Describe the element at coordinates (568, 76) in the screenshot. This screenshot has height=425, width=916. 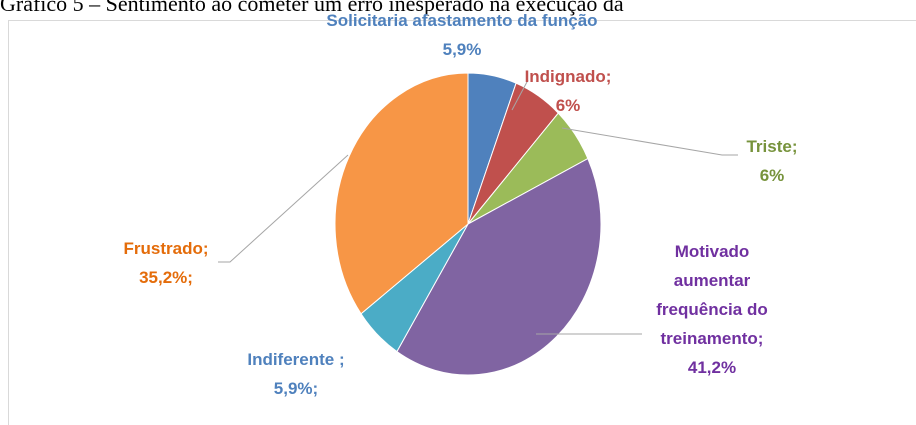
I see `category-label: Indignado;` at that location.